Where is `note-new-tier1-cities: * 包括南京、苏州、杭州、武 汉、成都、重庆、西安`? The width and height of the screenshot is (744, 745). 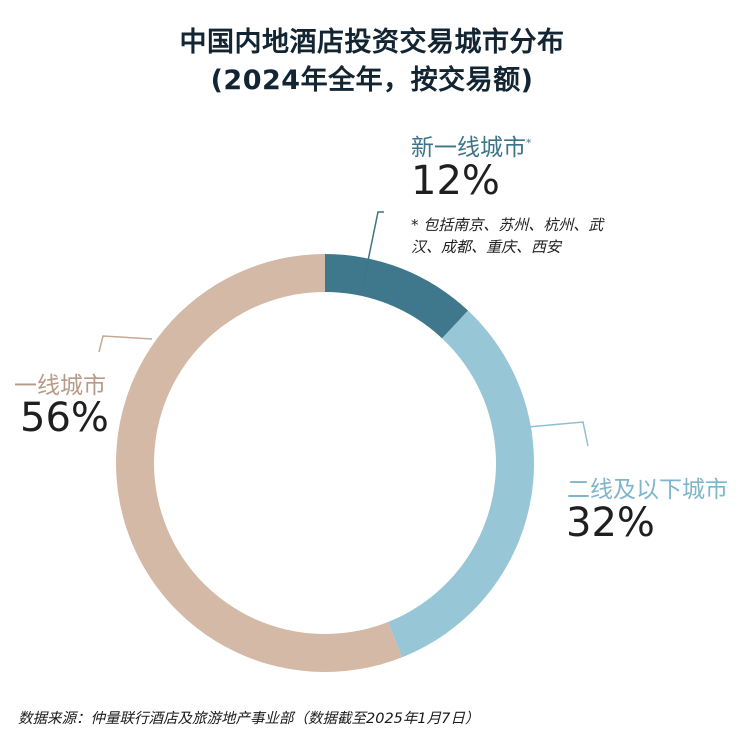 note-new-tier1-cities: * 包括南京、苏州、杭州、武 汉、成都、重庆、西安 is located at coordinates (507, 236).